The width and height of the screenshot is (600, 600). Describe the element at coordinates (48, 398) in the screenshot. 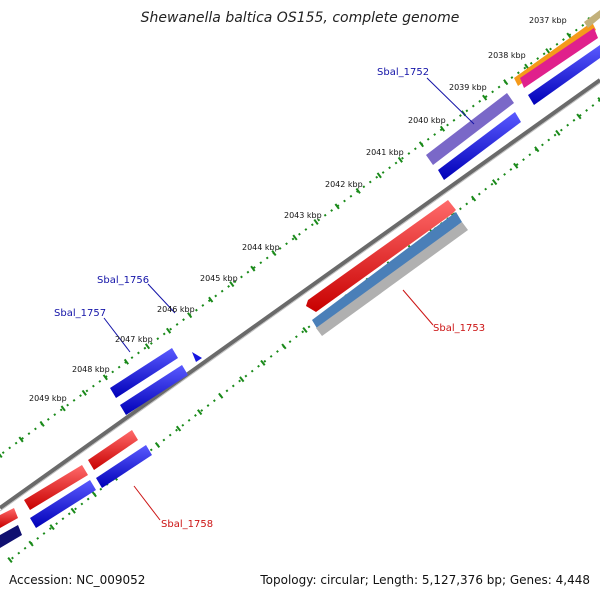

I see `tick-label-2049: 2049 kbp` at that location.